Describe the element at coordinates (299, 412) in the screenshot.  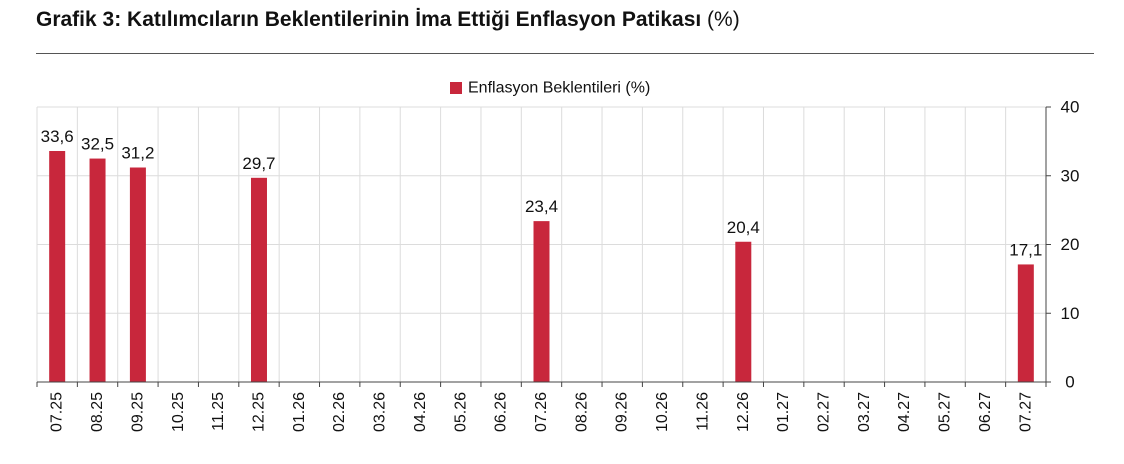
I see `x-tick-label-01.26: 01.26` at that location.